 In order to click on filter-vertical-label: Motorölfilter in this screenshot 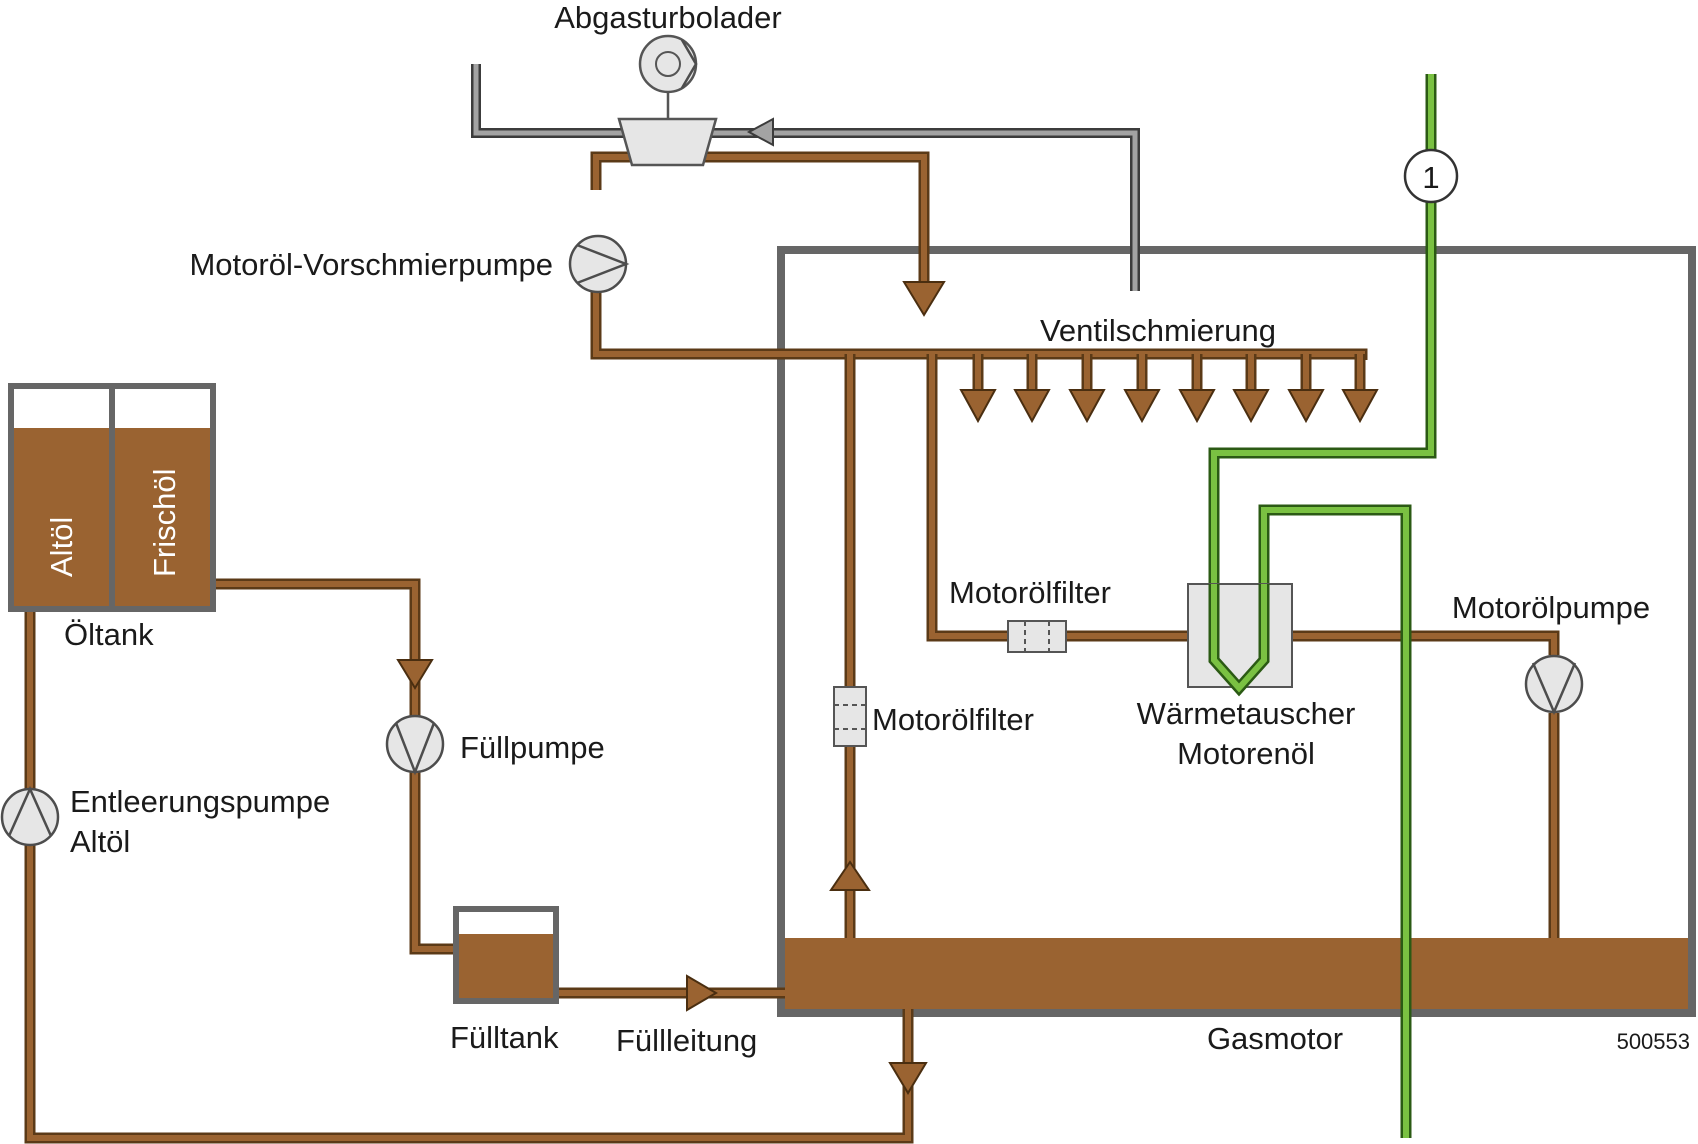, I will do `click(953, 719)`.